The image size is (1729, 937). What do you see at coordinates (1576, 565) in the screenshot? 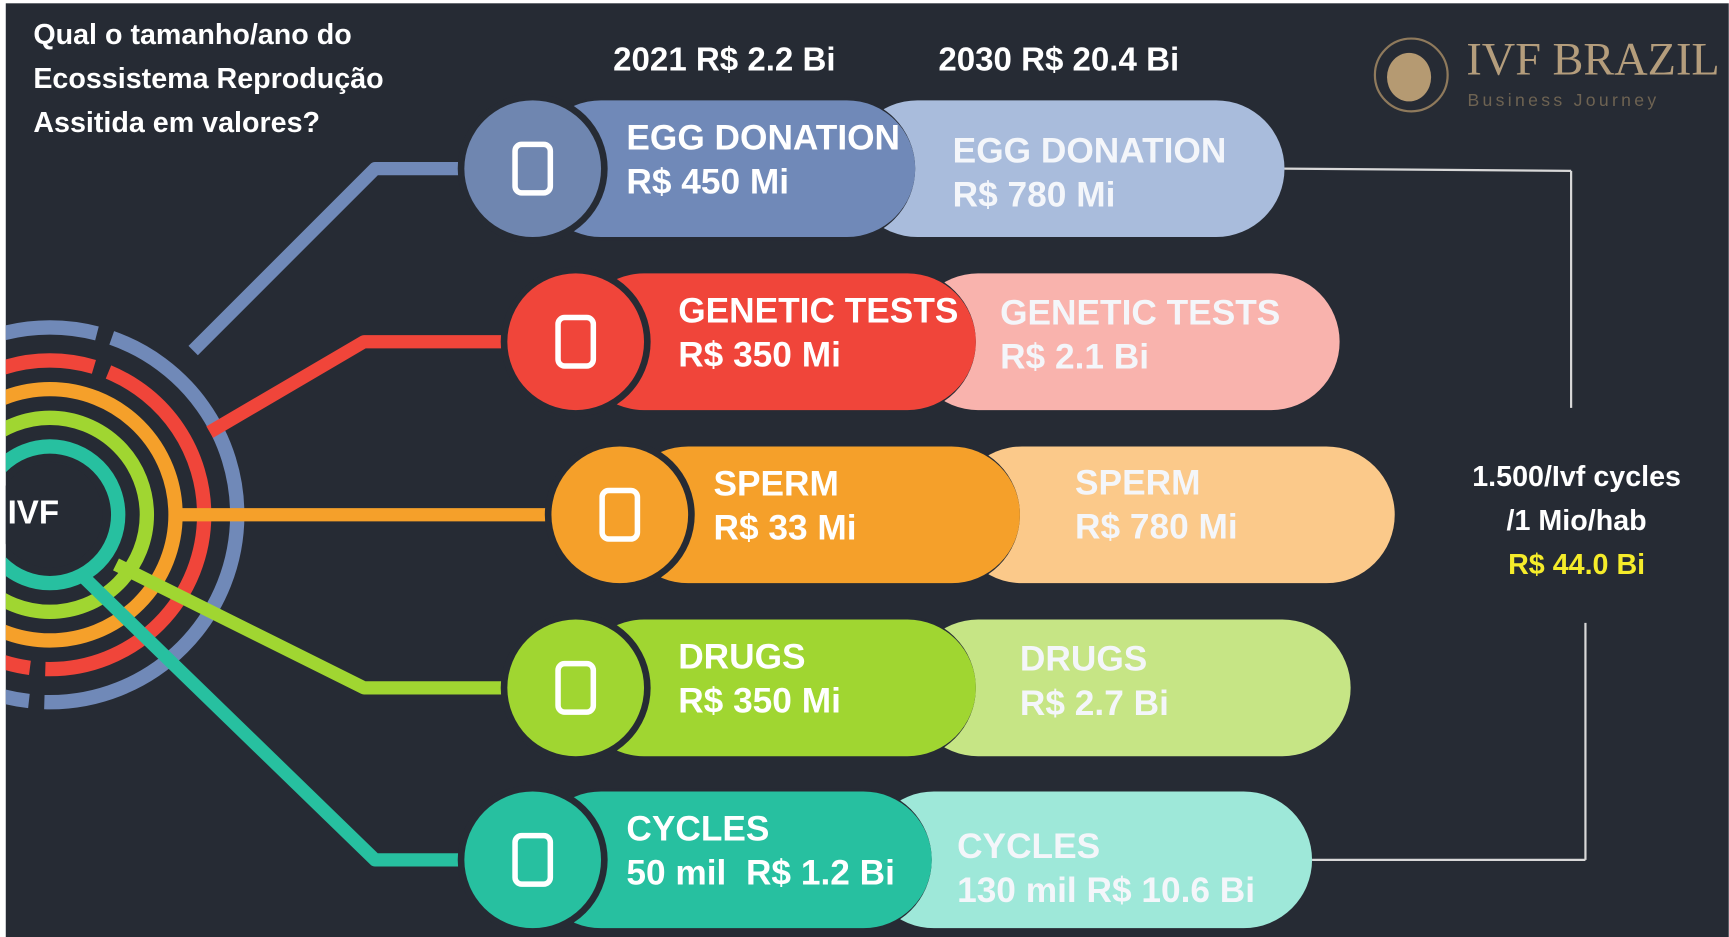
I see `side-note-total: R$ 44.0 Bi` at bounding box center [1576, 565].